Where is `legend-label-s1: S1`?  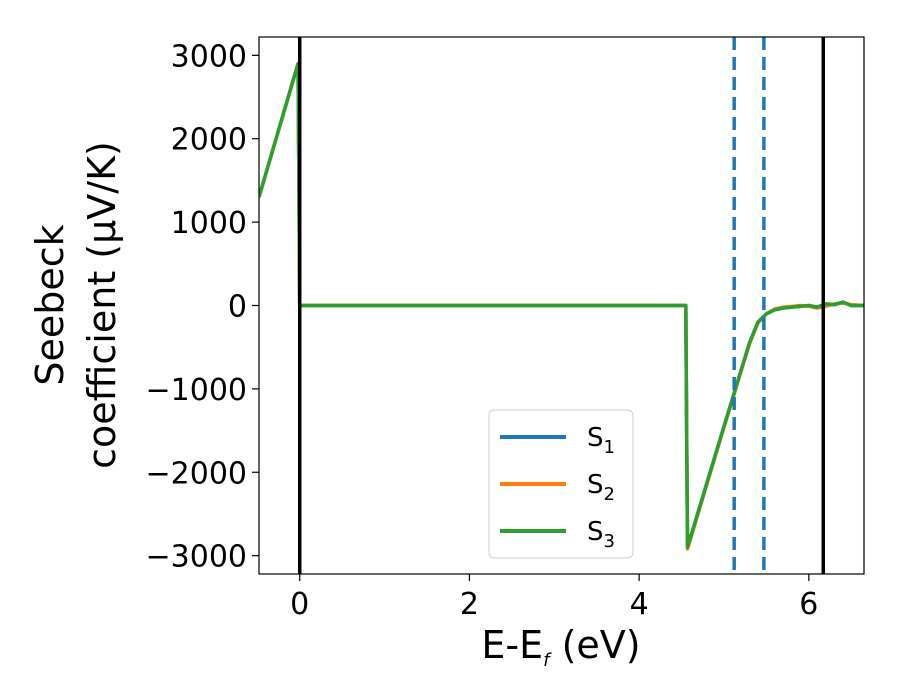 legend-label-s1: S1 is located at coordinates (601, 440).